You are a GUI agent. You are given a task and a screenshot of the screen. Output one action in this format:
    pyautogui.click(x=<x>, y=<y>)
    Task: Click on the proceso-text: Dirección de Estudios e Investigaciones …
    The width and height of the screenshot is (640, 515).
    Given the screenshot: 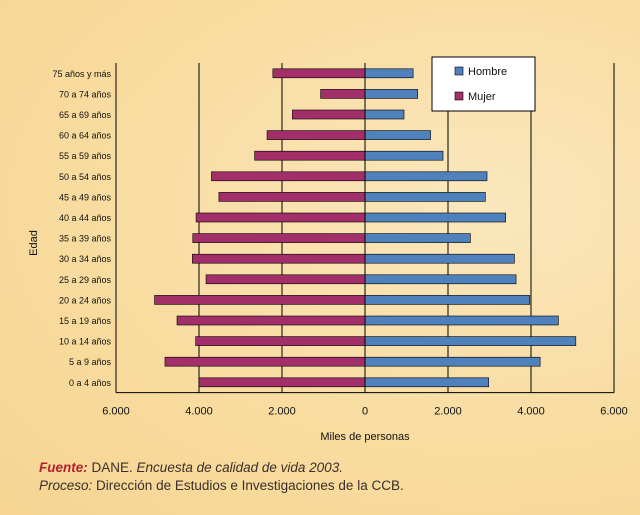 What is the action you would take?
    pyautogui.click(x=250, y=485)
    